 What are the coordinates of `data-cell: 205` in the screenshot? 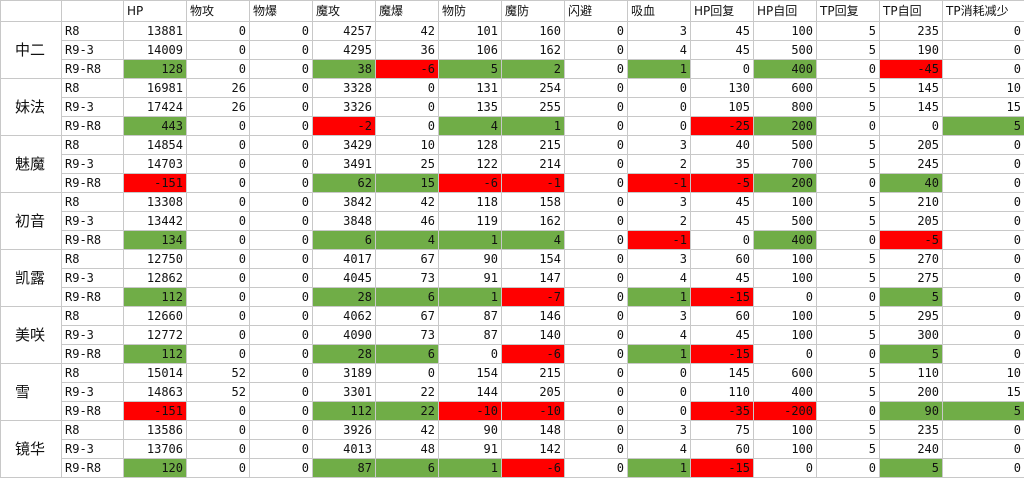 It's located at (911, 221).